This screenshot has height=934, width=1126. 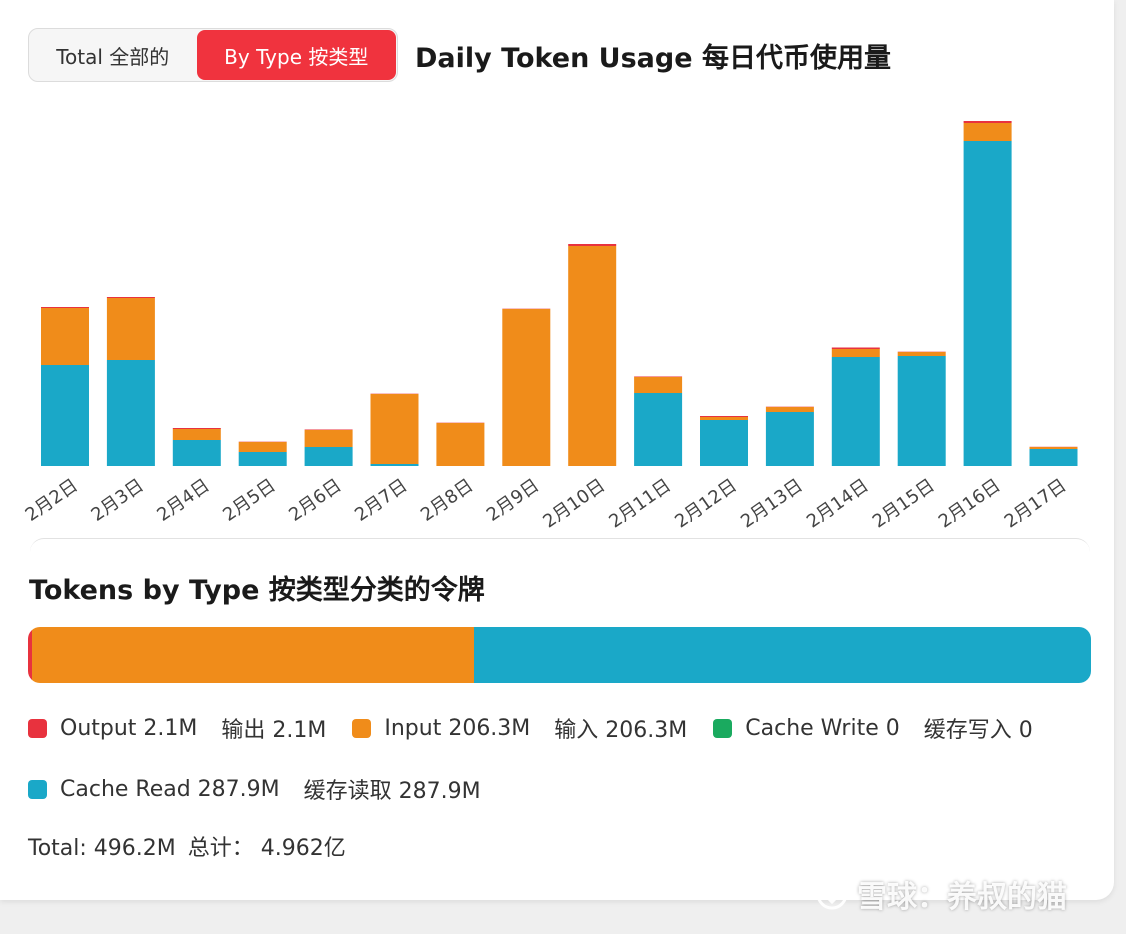 What do you see at coordinates (640, 504) in the screenshot?
I see `x-tick-label: 2月11日` at bounding box center [640, 504].